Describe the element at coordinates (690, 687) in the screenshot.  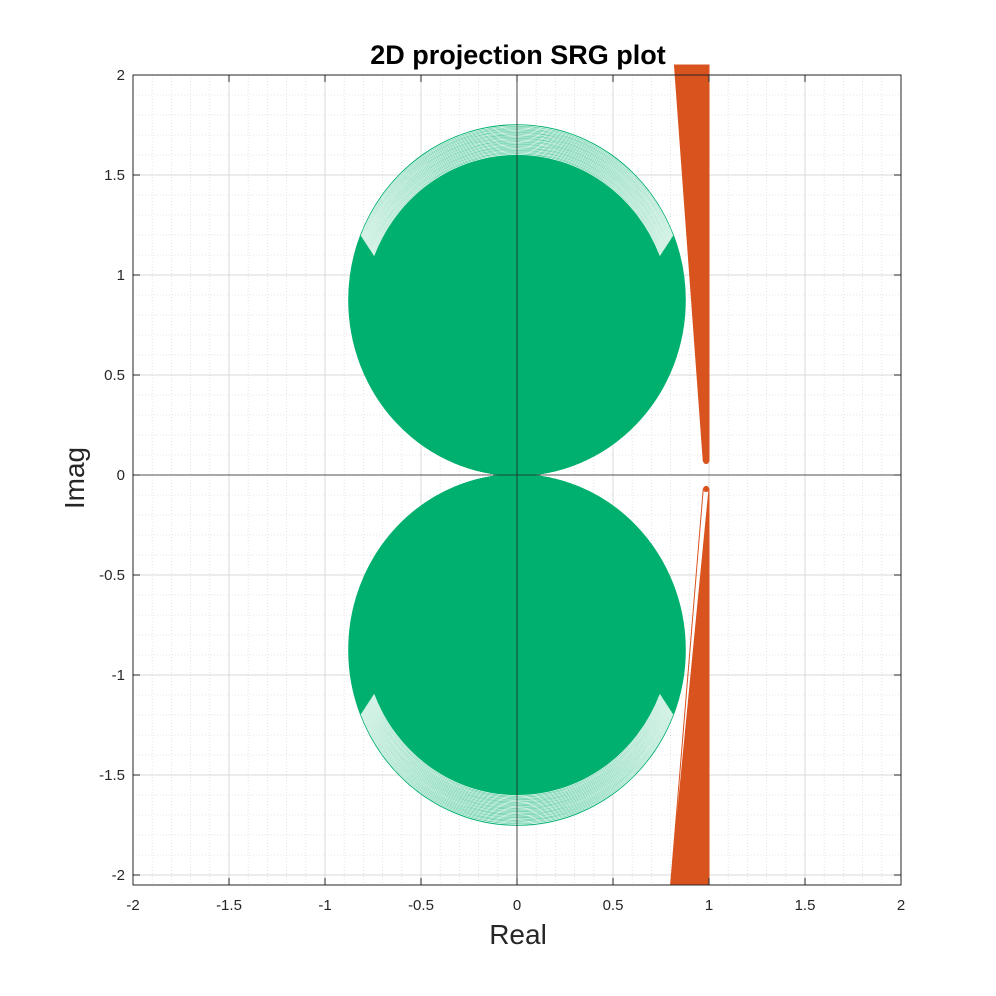
I see `srg-band-lower` at that location.